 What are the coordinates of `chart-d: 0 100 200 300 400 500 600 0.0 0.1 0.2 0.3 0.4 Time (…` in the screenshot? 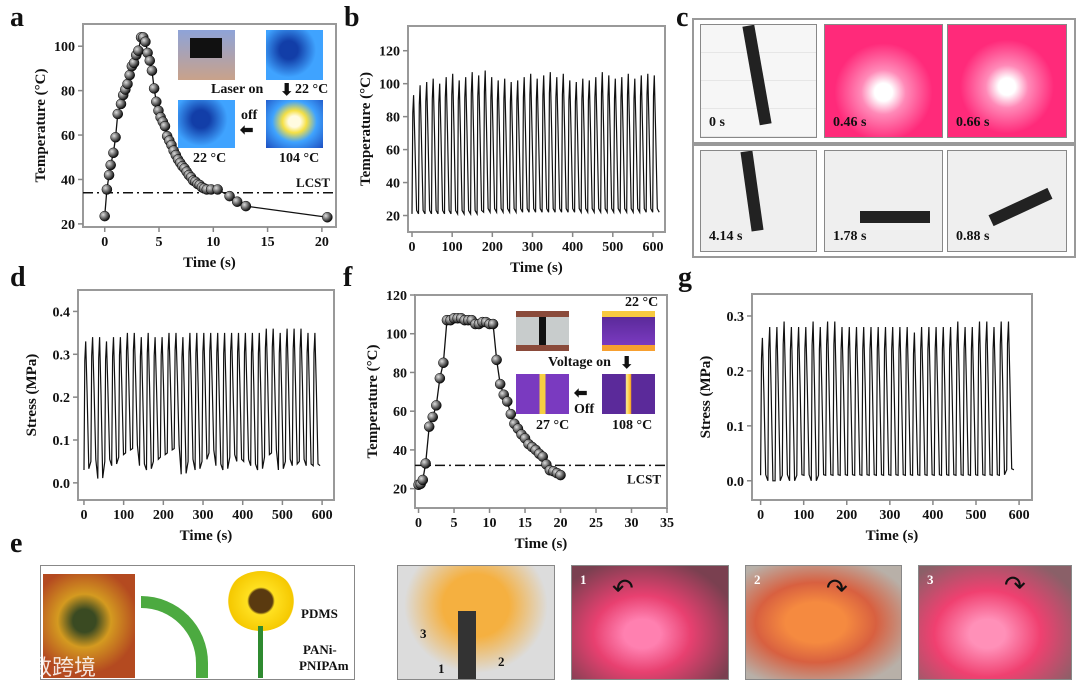 It's located at (179, 416).